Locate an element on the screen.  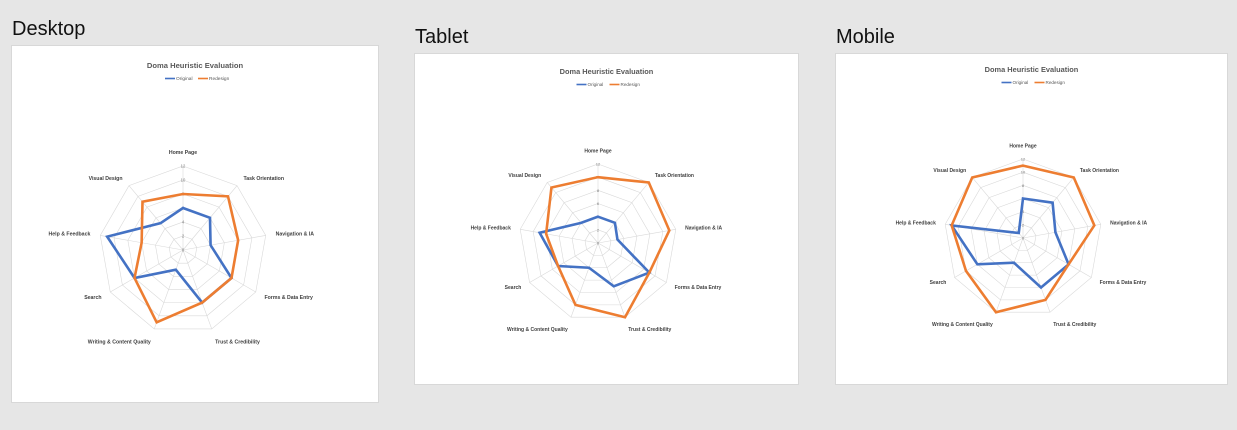
panel-label-desktop: Desktop is located at coordinates (49, 29).